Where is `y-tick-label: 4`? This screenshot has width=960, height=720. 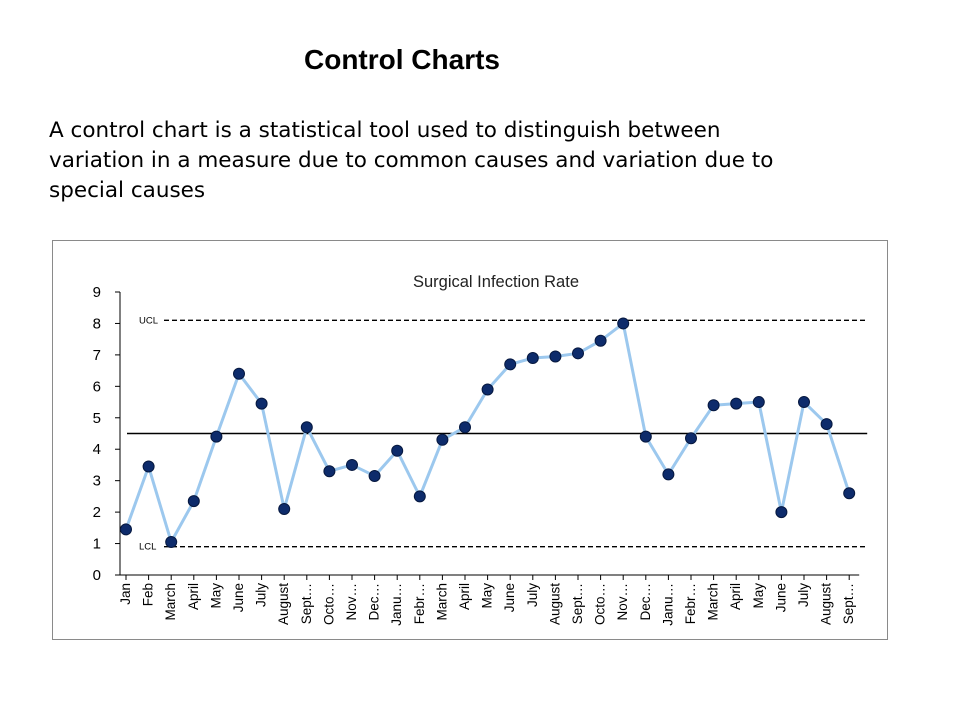
y-tick-label: 4 is located at coordinates (97, 449).